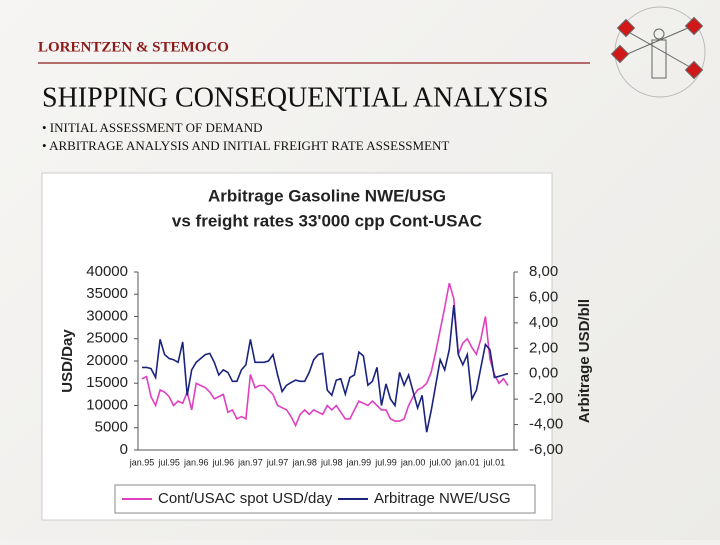 The height and width of the screenshot is (545, 720). I want to click on legend-label: Arbitrage NWE/USG, so click(442, 498).